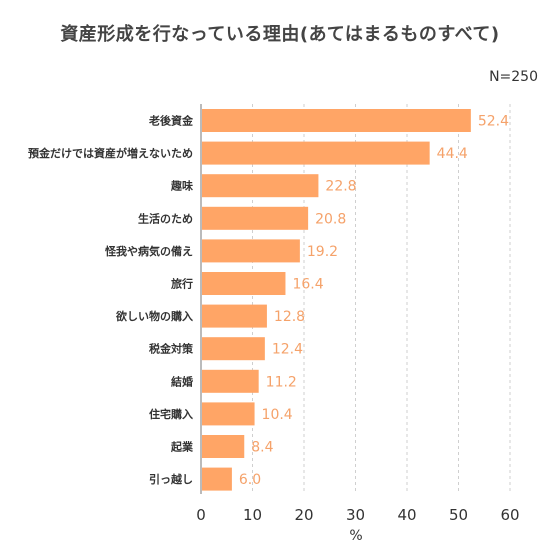 The width and height of the screenshot is (560, 560). Describe the element at coordinates (182, 447) in the screenshot. I see `category-label: 起業` at that location.